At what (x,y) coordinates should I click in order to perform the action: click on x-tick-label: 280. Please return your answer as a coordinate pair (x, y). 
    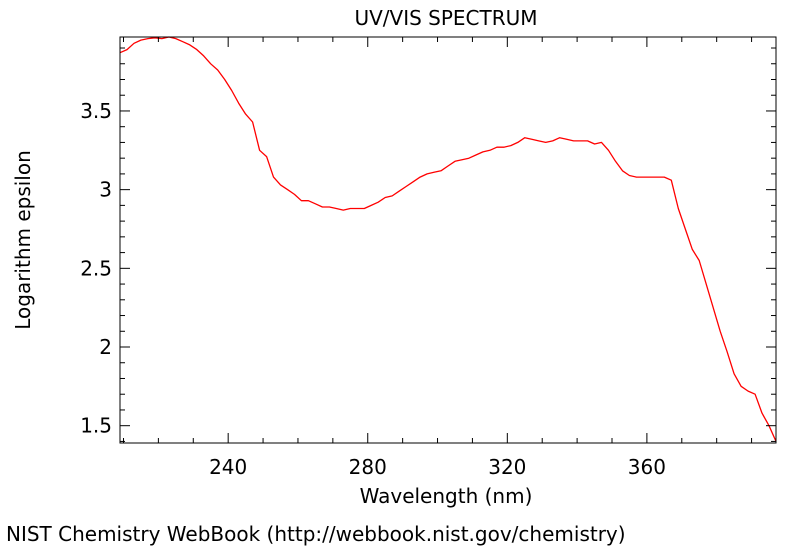
    Looking at the image, I should click on (368, 467).